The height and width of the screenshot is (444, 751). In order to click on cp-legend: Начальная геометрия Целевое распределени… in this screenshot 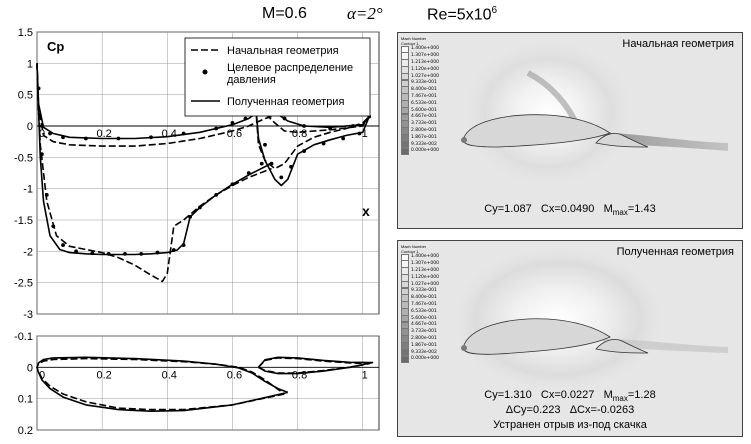, I will do `click(277, 77)`.